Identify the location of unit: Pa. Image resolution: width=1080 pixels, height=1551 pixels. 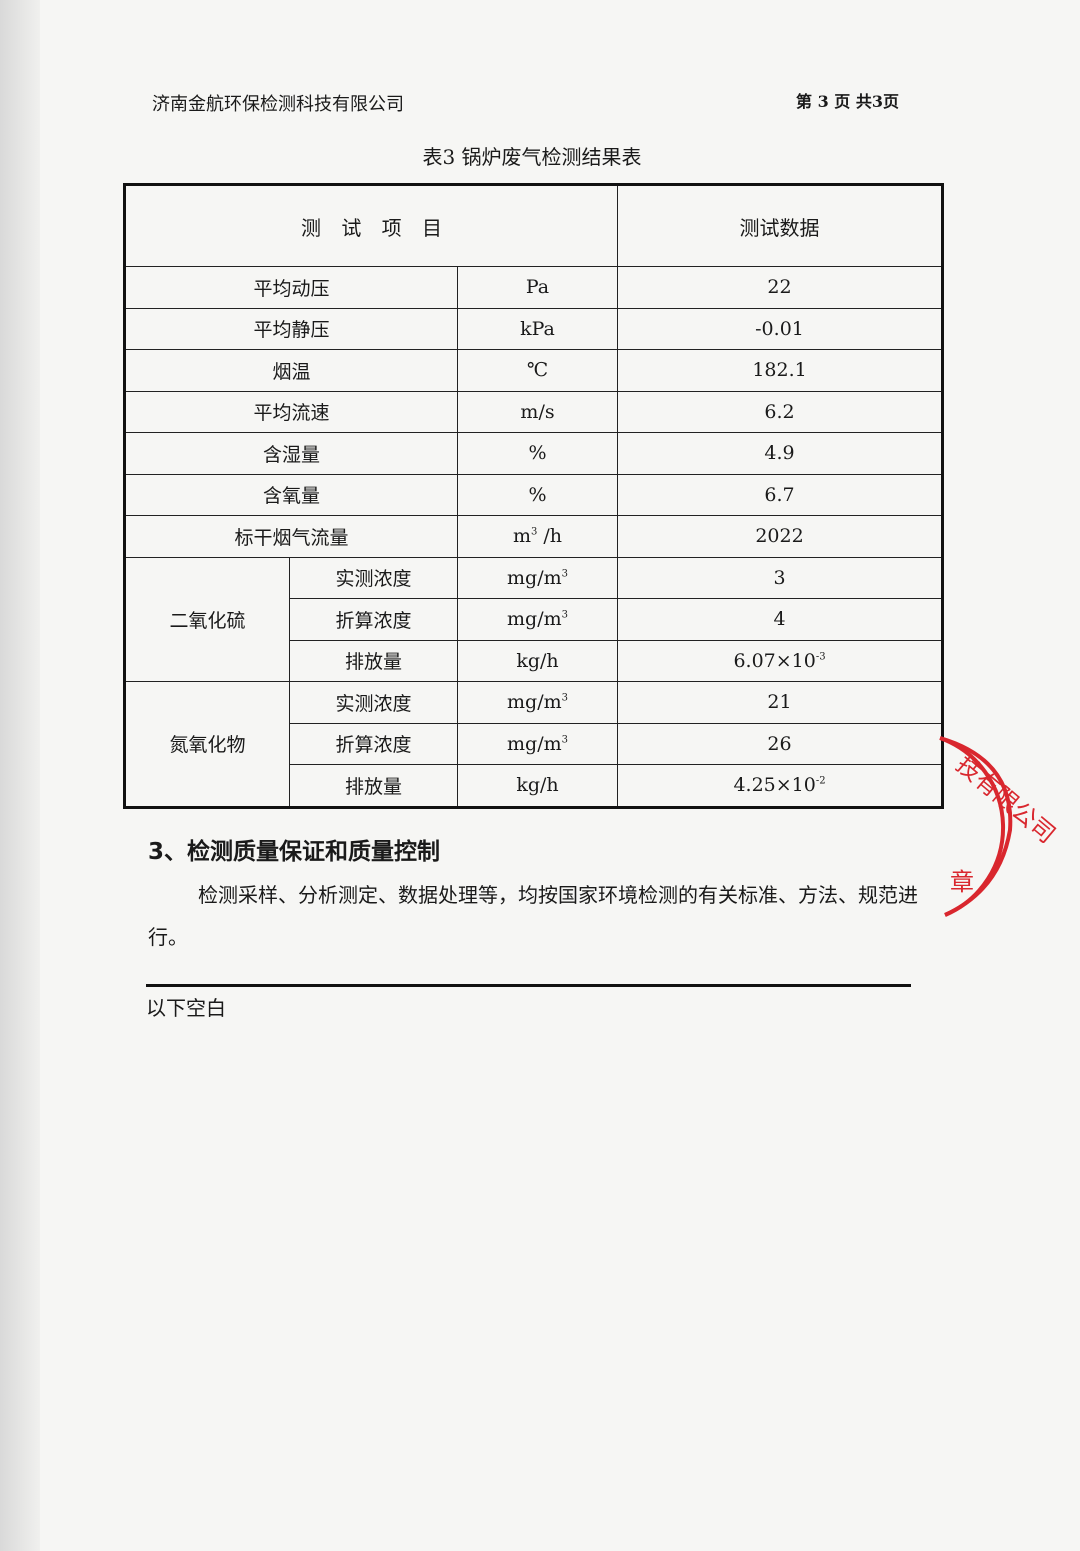
(537, 287).